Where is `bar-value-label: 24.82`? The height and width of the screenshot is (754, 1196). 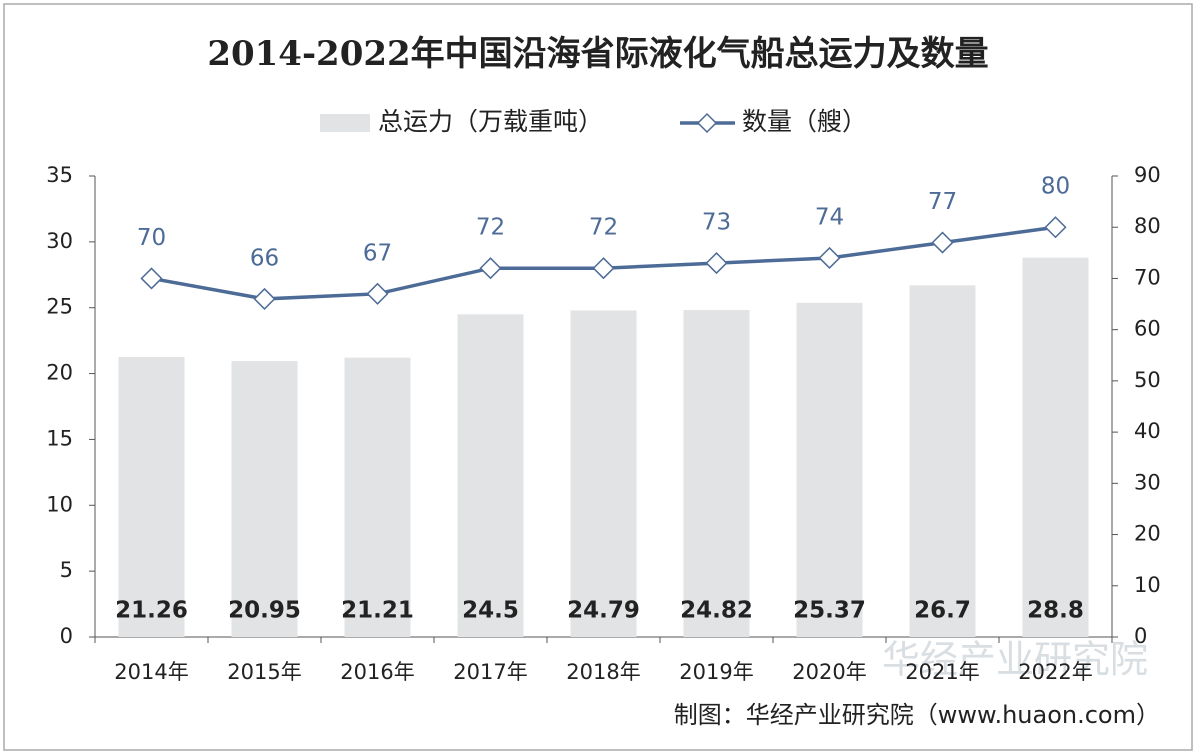 bar-value-label: 24.82 is located at coordinates (716, 611).